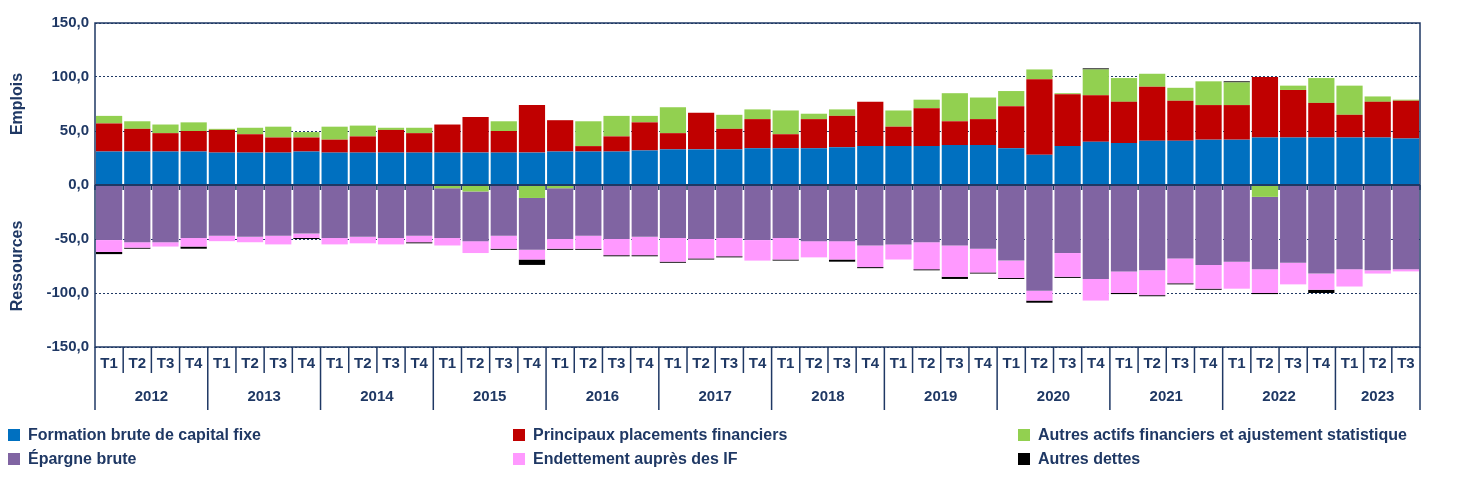  Describe the element at coordinates (602, 396) in the screenshot. I see `text: 2016` at that location.